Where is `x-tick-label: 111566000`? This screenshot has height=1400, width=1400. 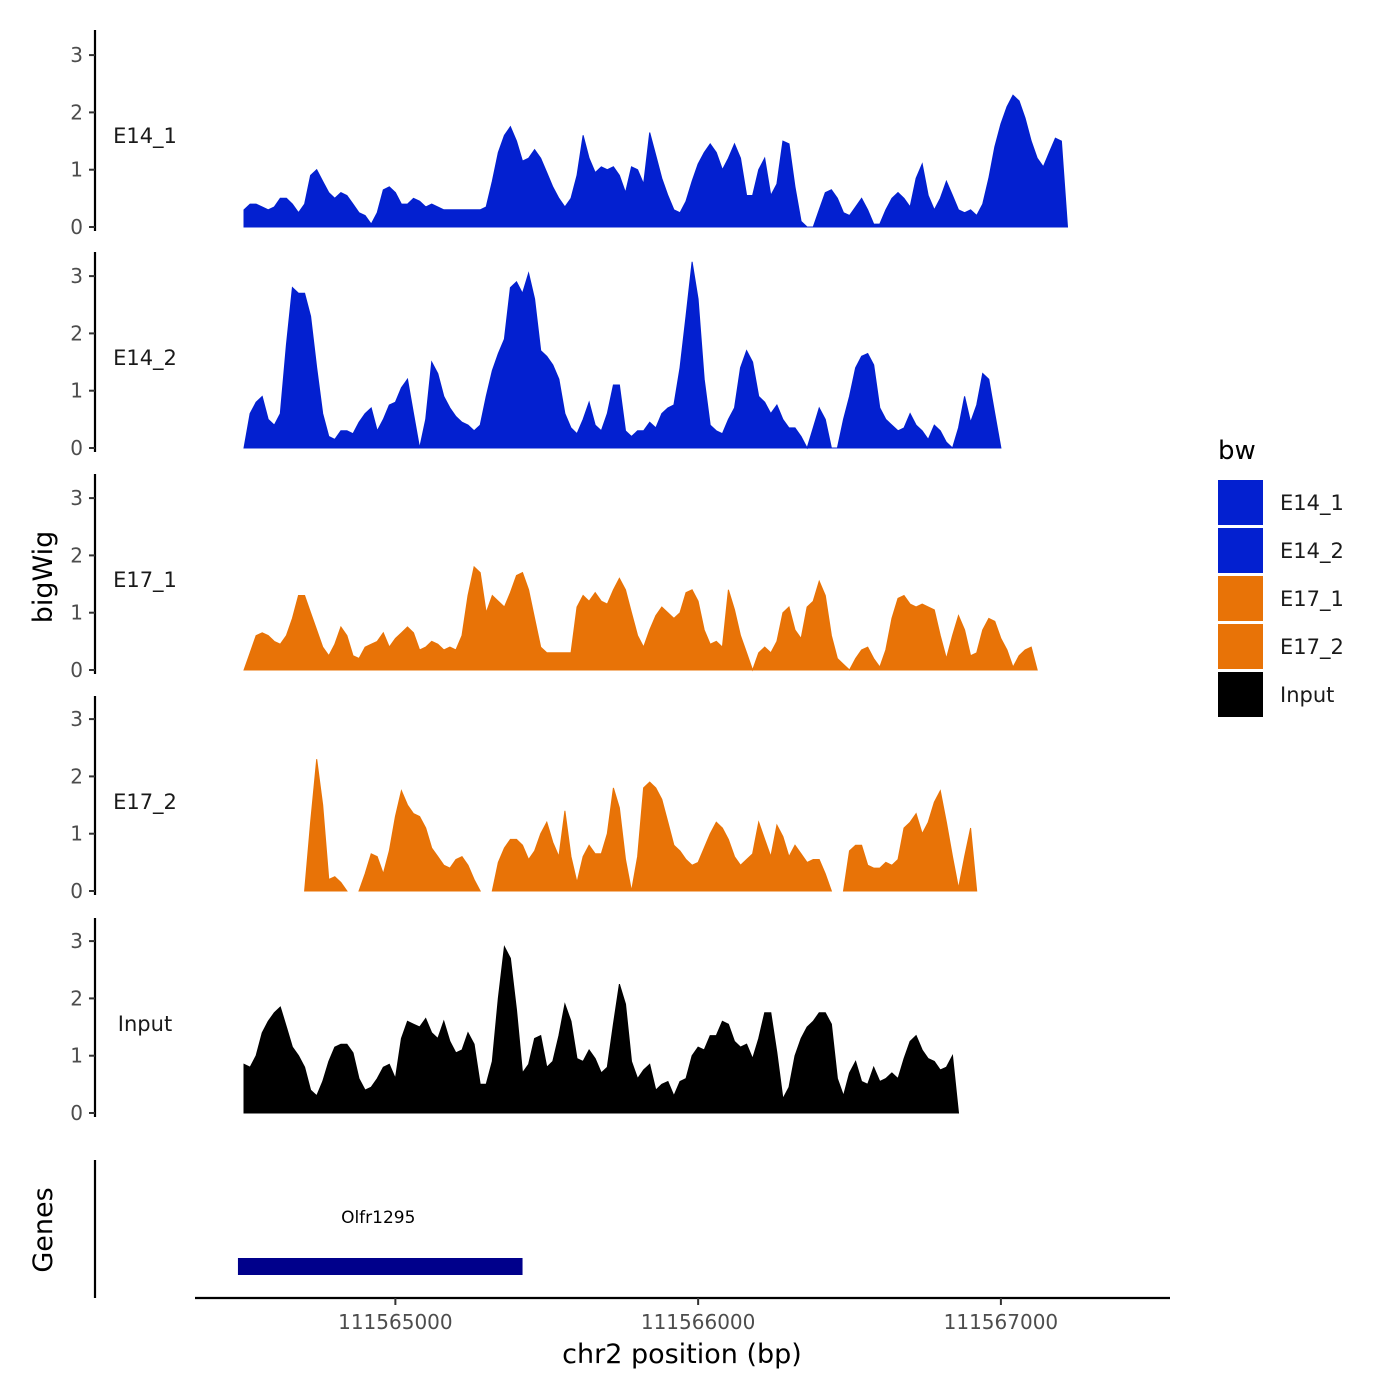 x-tick-label: 111566000 is located at coordinates (698, 1322).